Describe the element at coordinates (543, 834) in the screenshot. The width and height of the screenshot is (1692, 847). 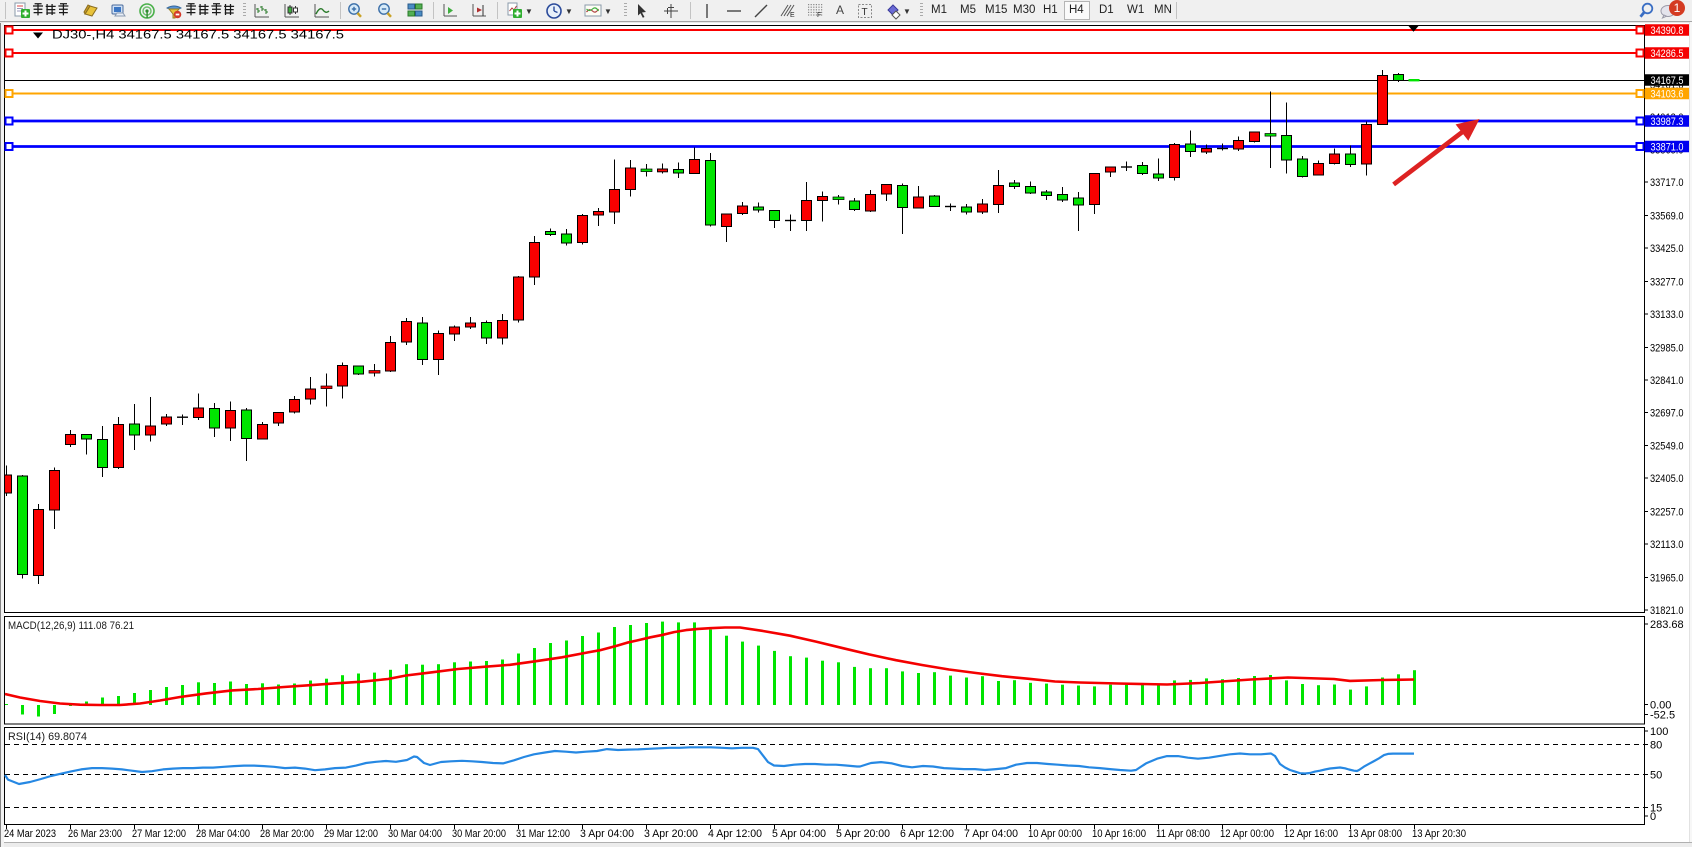
I see `svg-text: 31 Mar 12:00` at that location.